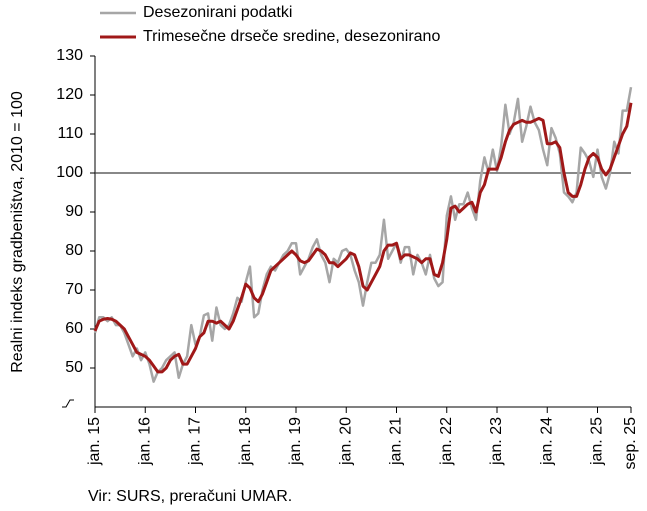 This screenshot has width=647, height=511. I want to click on x-tick-label: jan. 19, so click(295, 441).